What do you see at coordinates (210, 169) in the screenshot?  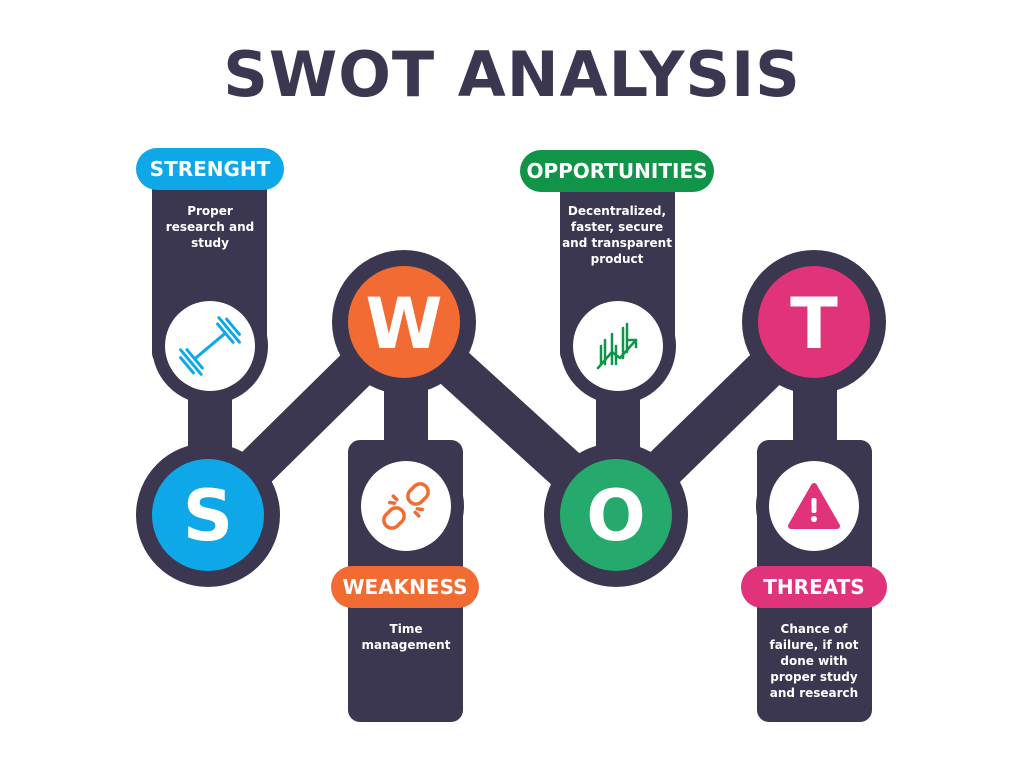 I see `strength-label: STRENGHT` at bounding box center [210, 169].